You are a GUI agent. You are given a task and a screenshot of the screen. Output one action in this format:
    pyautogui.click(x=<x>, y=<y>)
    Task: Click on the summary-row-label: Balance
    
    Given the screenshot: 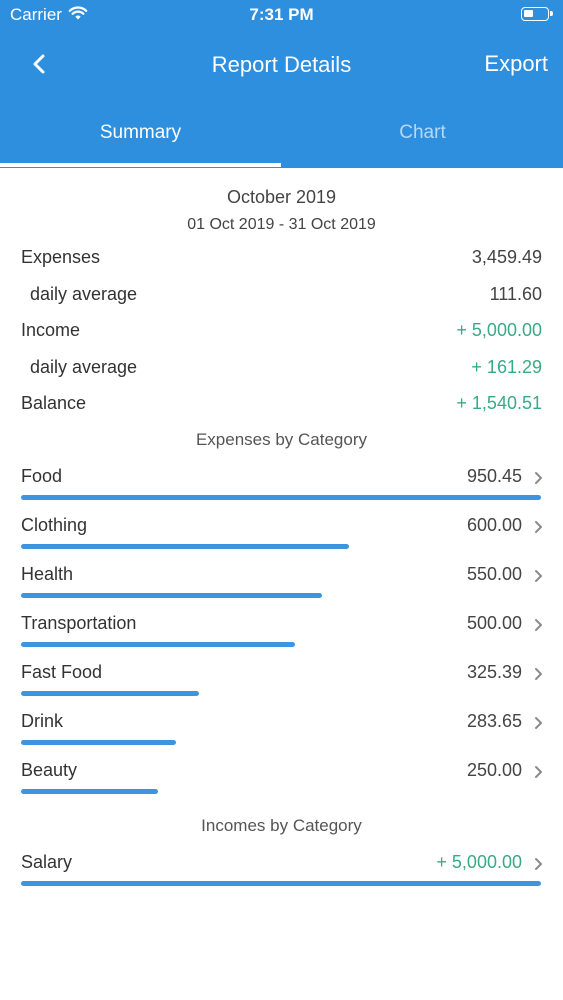 What is the action you would take?
    pyautogui.click(x=54, y=403)
    